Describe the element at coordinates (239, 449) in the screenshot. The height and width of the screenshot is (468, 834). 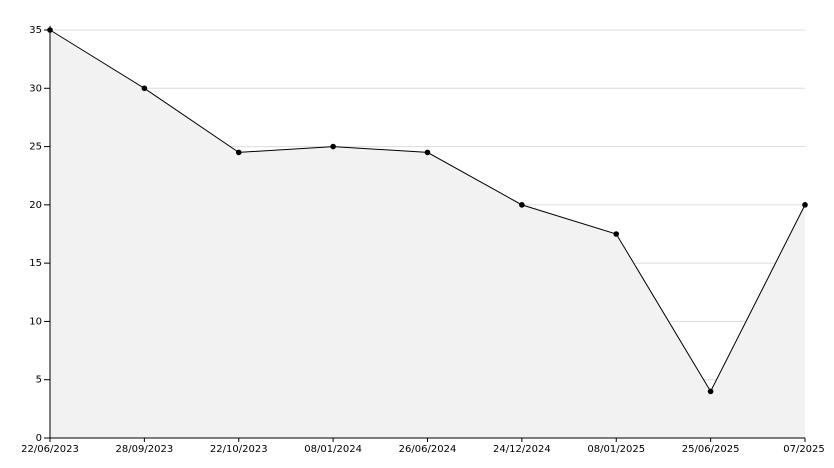
I see `x-tick-label: 22/10/2023` at that location.